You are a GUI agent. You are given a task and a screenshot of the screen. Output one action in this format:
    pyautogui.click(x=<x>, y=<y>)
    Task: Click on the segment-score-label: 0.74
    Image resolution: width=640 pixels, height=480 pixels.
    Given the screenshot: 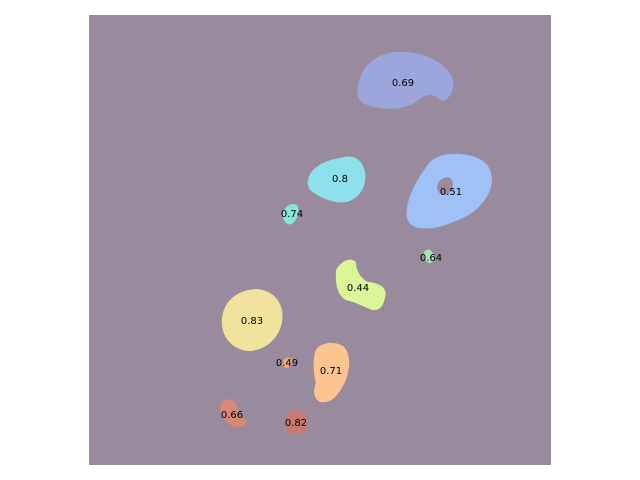 What is the action you would take?
    pyautogui.click(x=292, y=214)
    